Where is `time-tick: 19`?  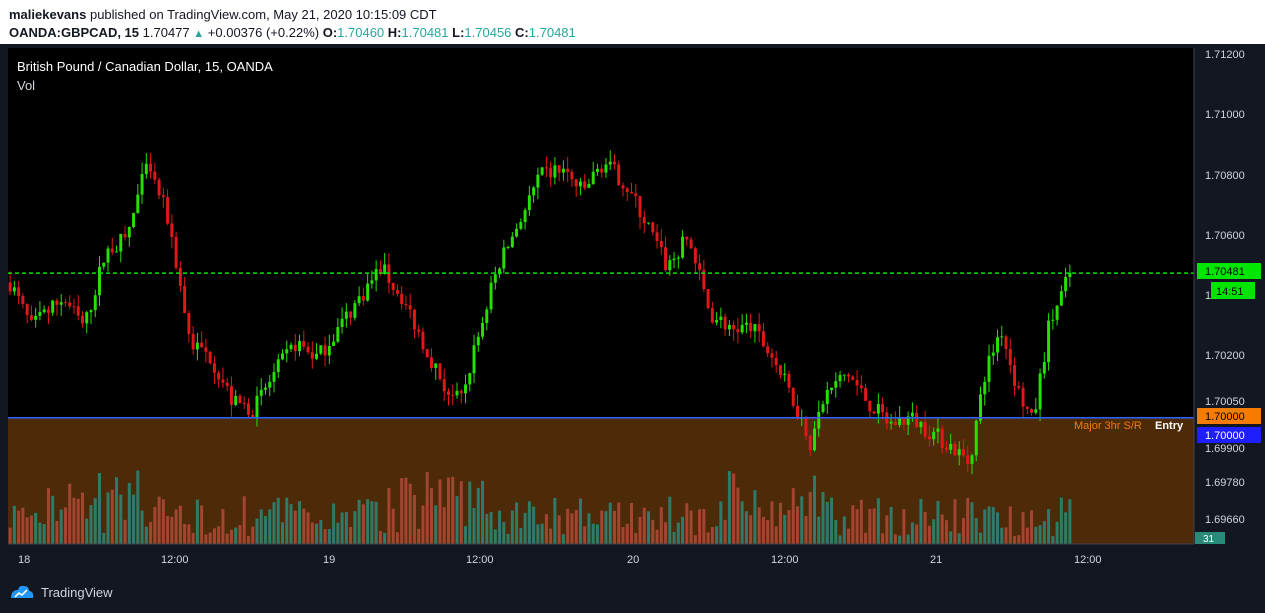 time-tick: 19 is located at coordinates (329, 560).